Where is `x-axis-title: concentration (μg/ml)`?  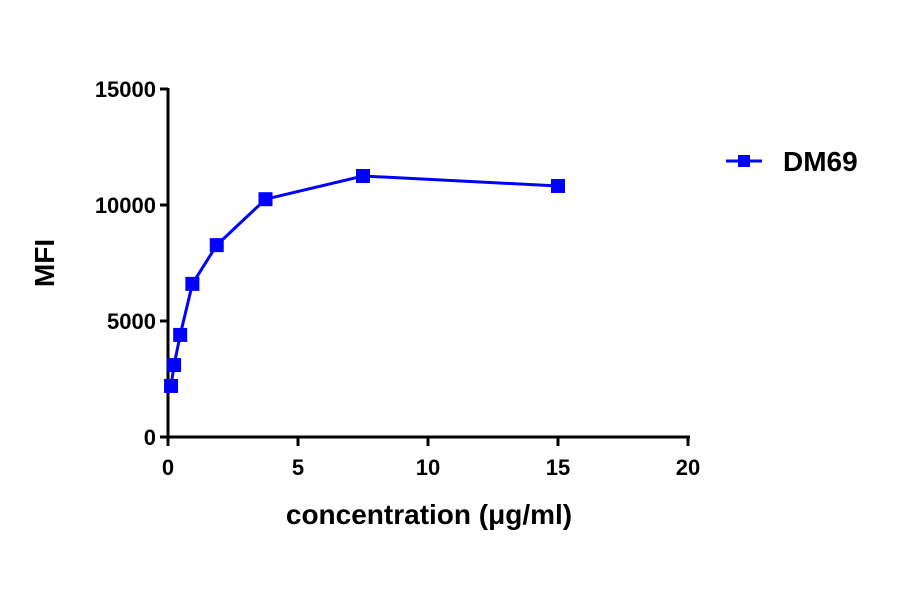
x-axis-title: concentration (μg/ml) is located at coordinates (429, 514).